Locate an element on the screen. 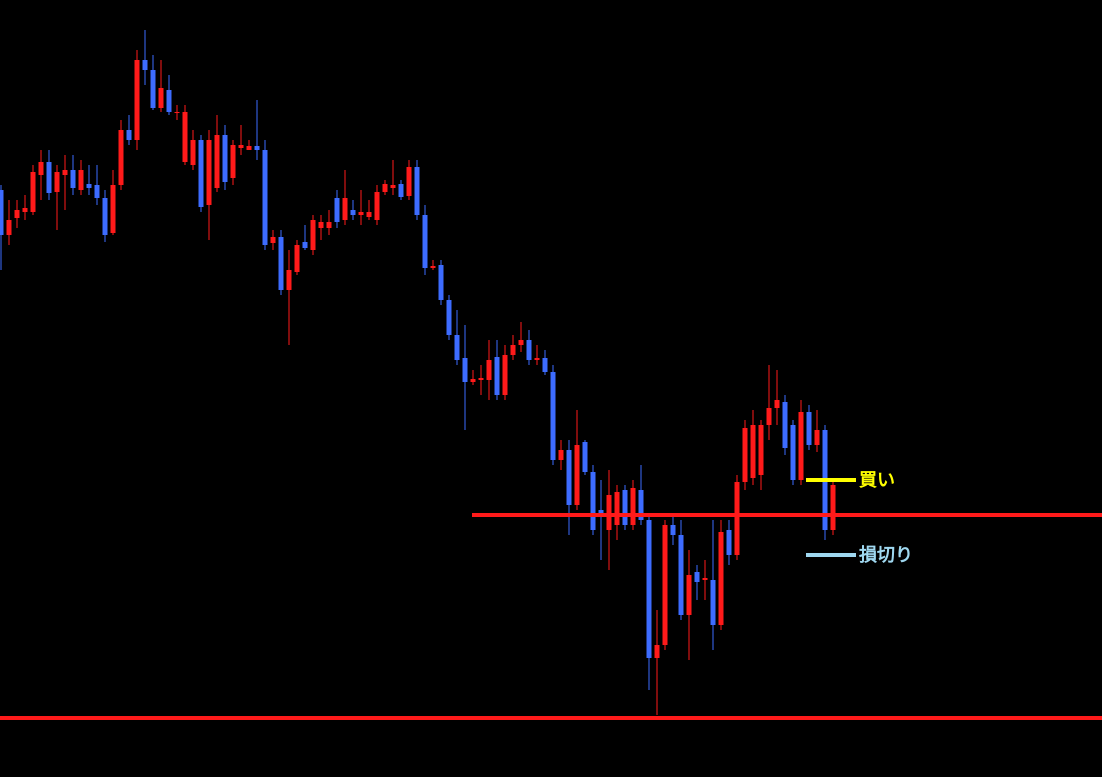  annotation-label: 買い is located at coordinates (877, 480).